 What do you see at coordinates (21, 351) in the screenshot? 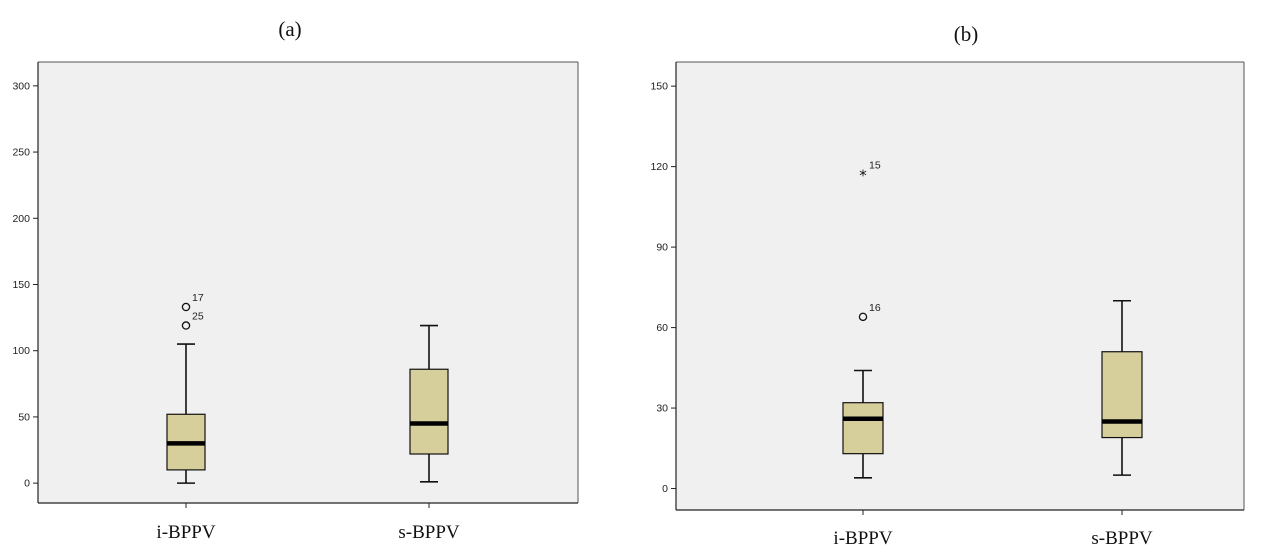
I see `y-tick-label: 100` at bounding box center [21, 351].